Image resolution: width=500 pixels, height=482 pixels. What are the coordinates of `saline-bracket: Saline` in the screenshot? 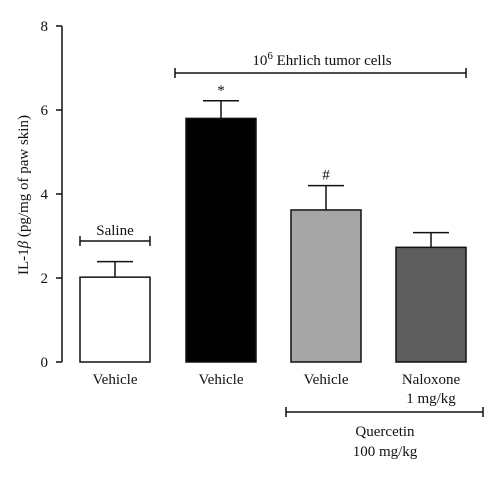 It's located at (115, 234).